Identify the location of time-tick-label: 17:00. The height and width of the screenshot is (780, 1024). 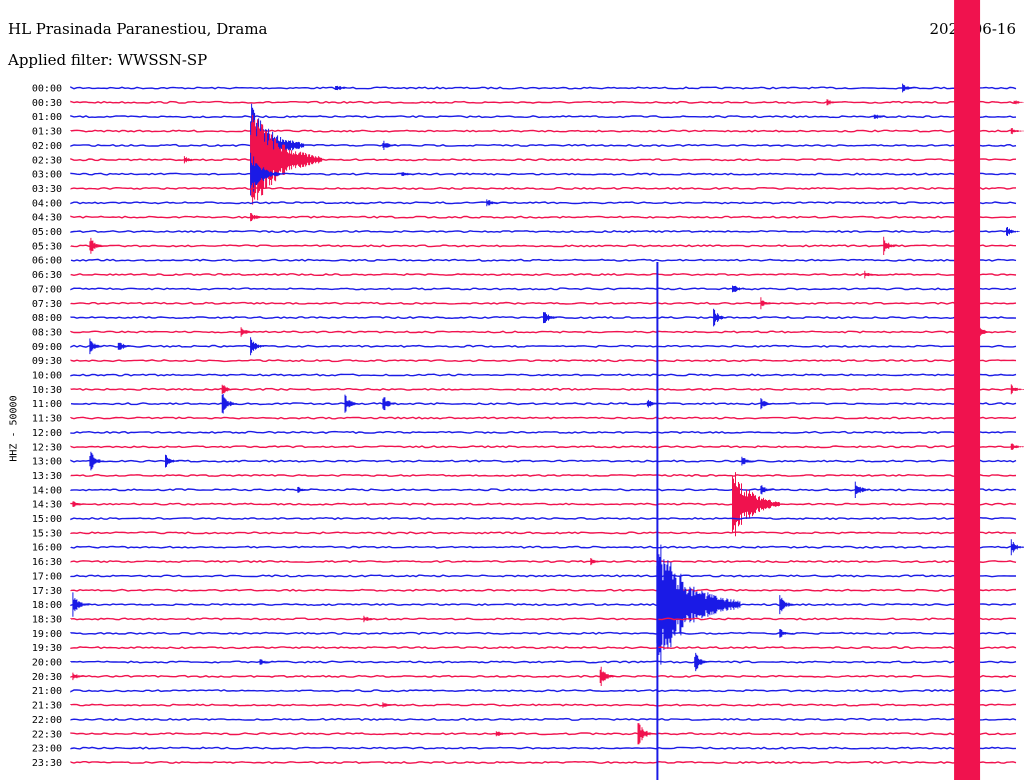
(47, 576).